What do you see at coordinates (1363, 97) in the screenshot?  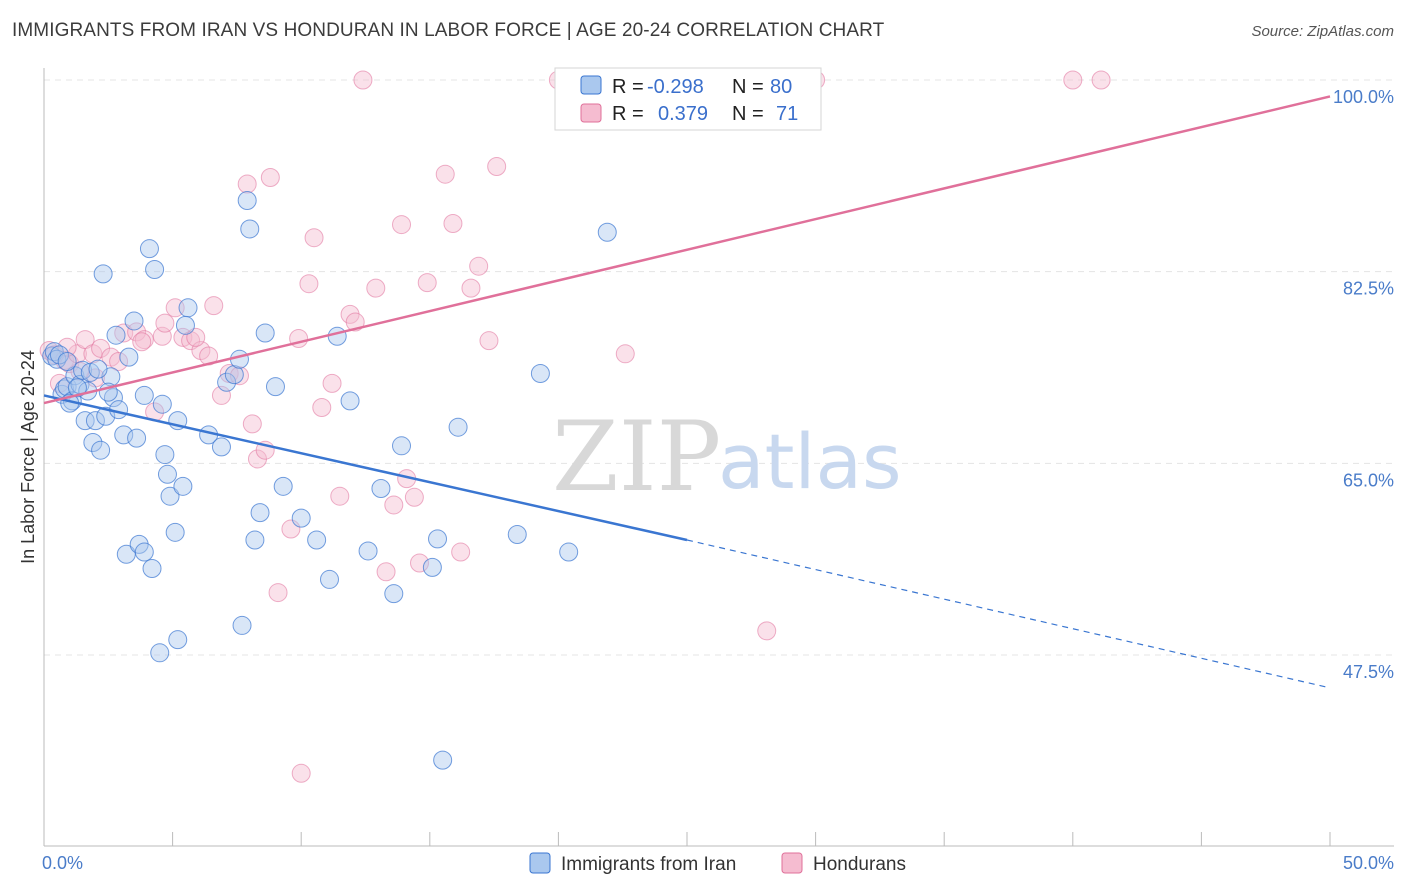 I see `y-tick-label: 100.0%` at bounding box center [1363, 97].